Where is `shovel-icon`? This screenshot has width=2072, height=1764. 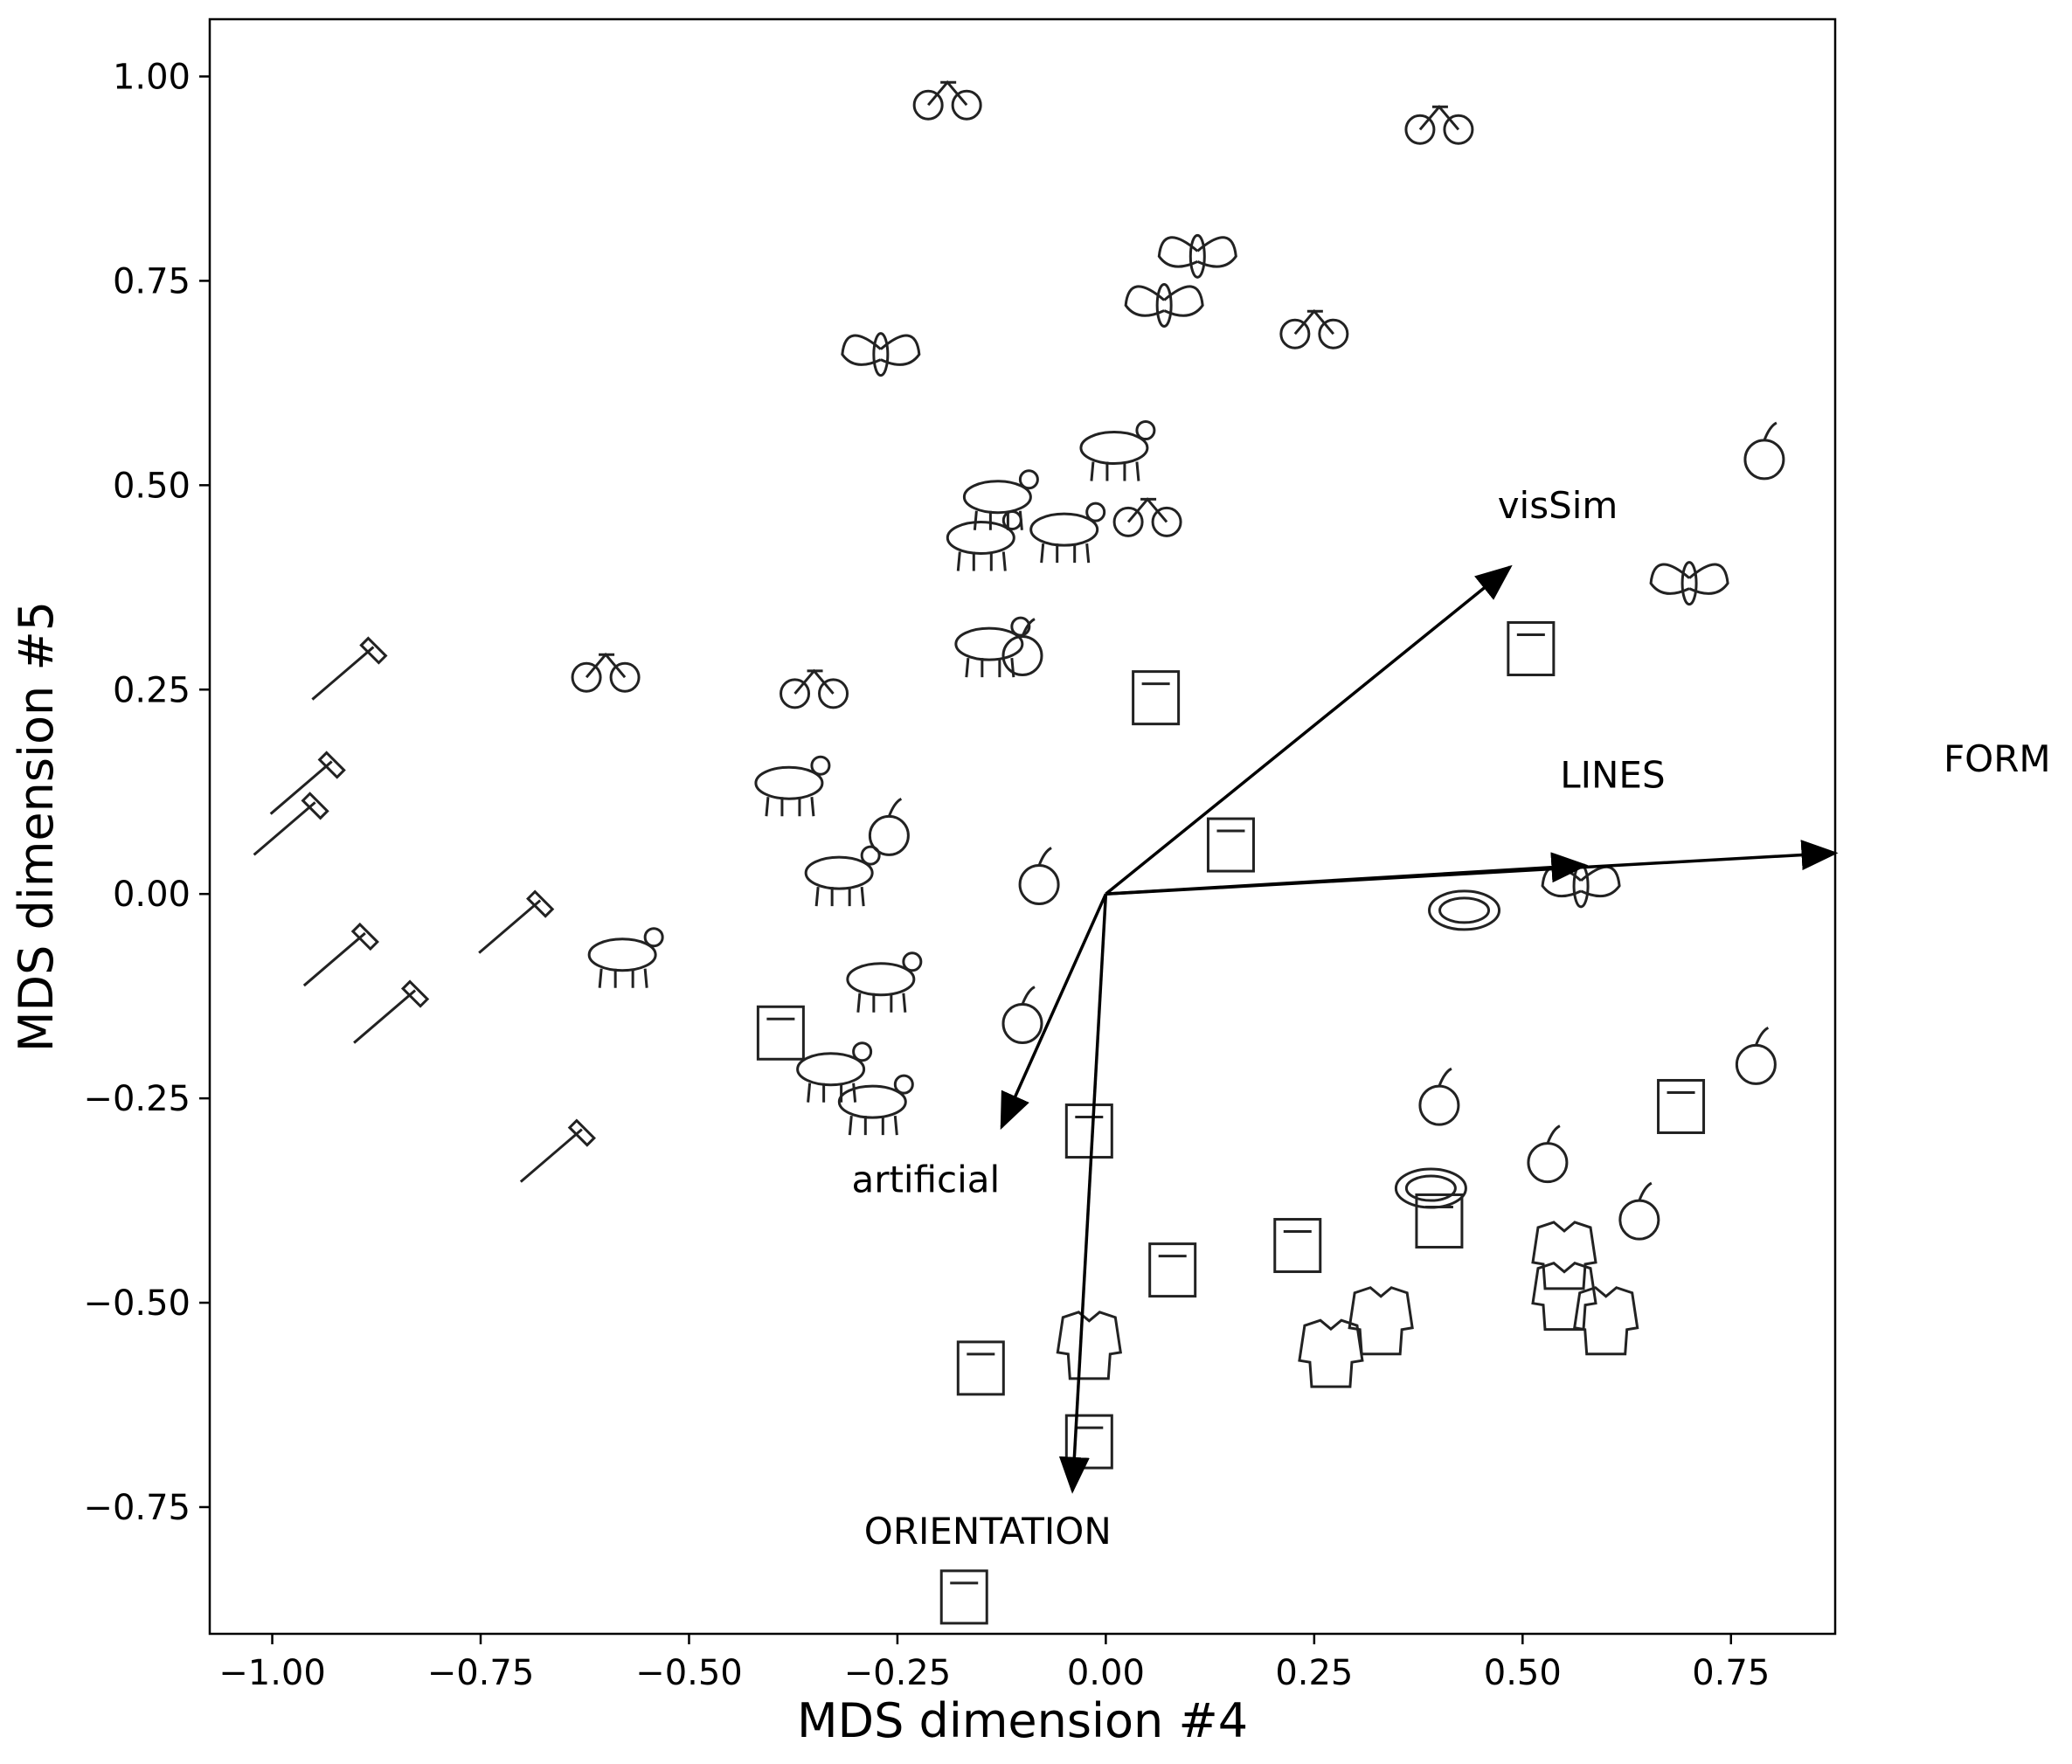 shovel-icon is located at coordinates (349, 668).